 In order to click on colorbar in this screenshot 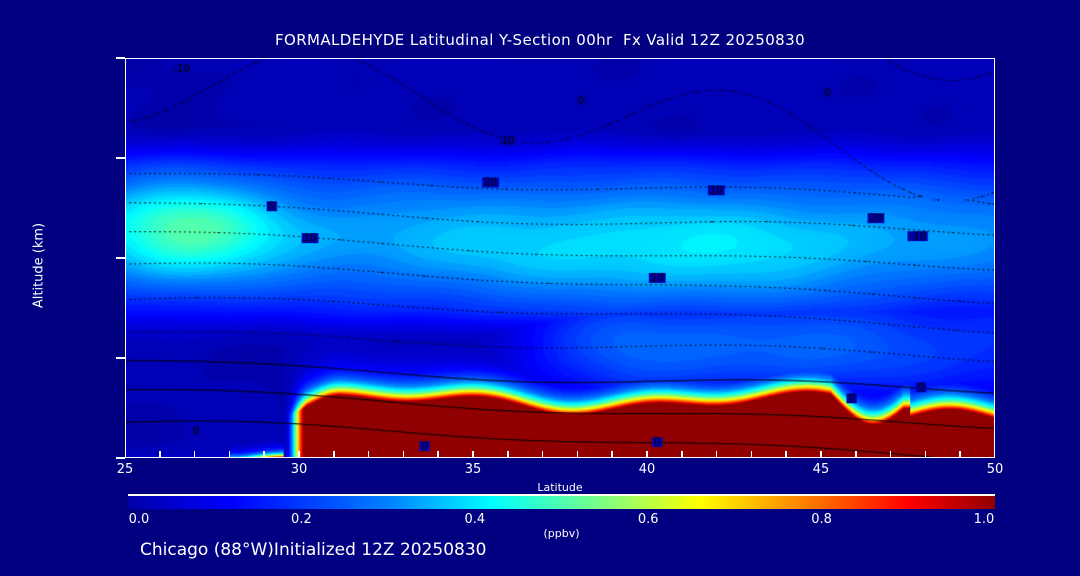, I will do `click(561, 501)`.